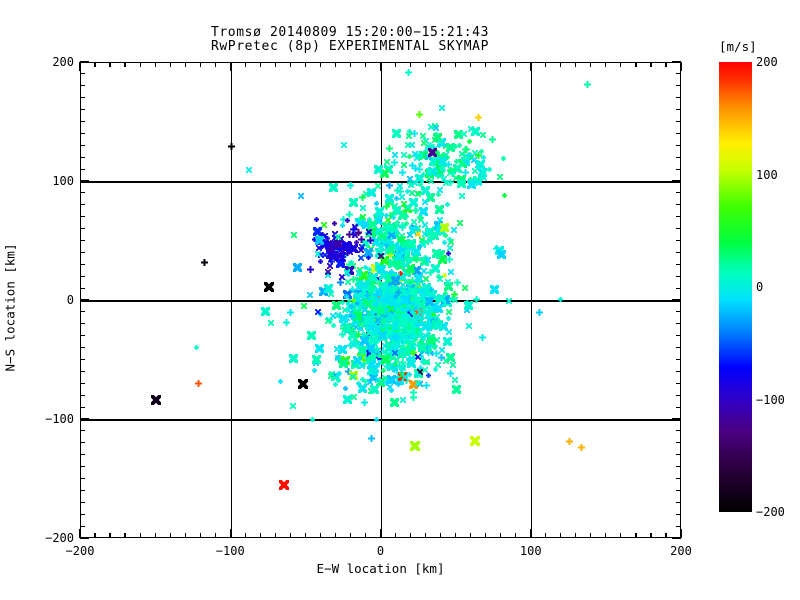 The image size is (800, 600). What do you see at coordinates (735, 287) in the screenshot?
I see `colorbar-gradient` at bounding box center [735, 287].